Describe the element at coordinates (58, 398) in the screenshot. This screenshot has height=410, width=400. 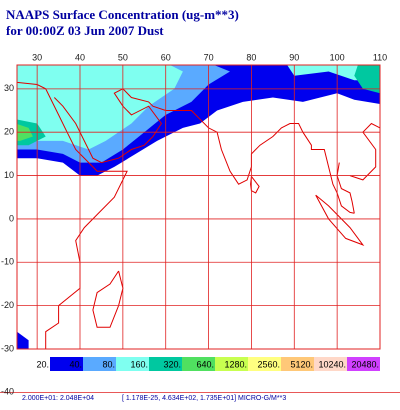
I see `footer-range: 2.000E+01: 2.048E+04` at that location.